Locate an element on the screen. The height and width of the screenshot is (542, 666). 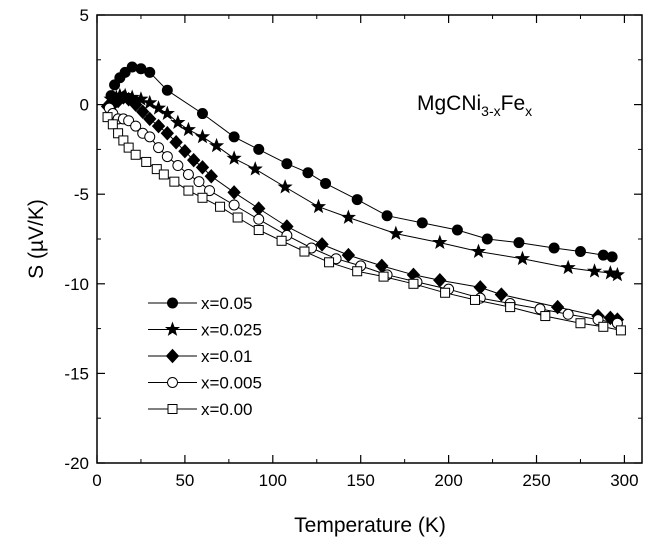
x-tick-label: 300 is located at coordinates (624, 480).